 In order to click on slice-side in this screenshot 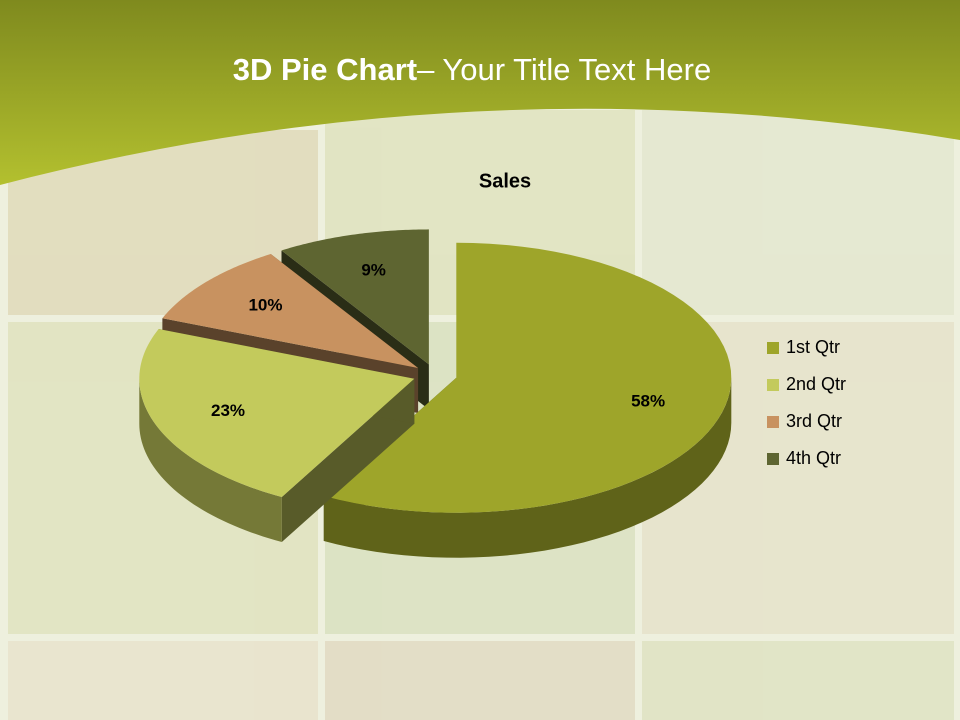, I will do `click(348, 460)`.